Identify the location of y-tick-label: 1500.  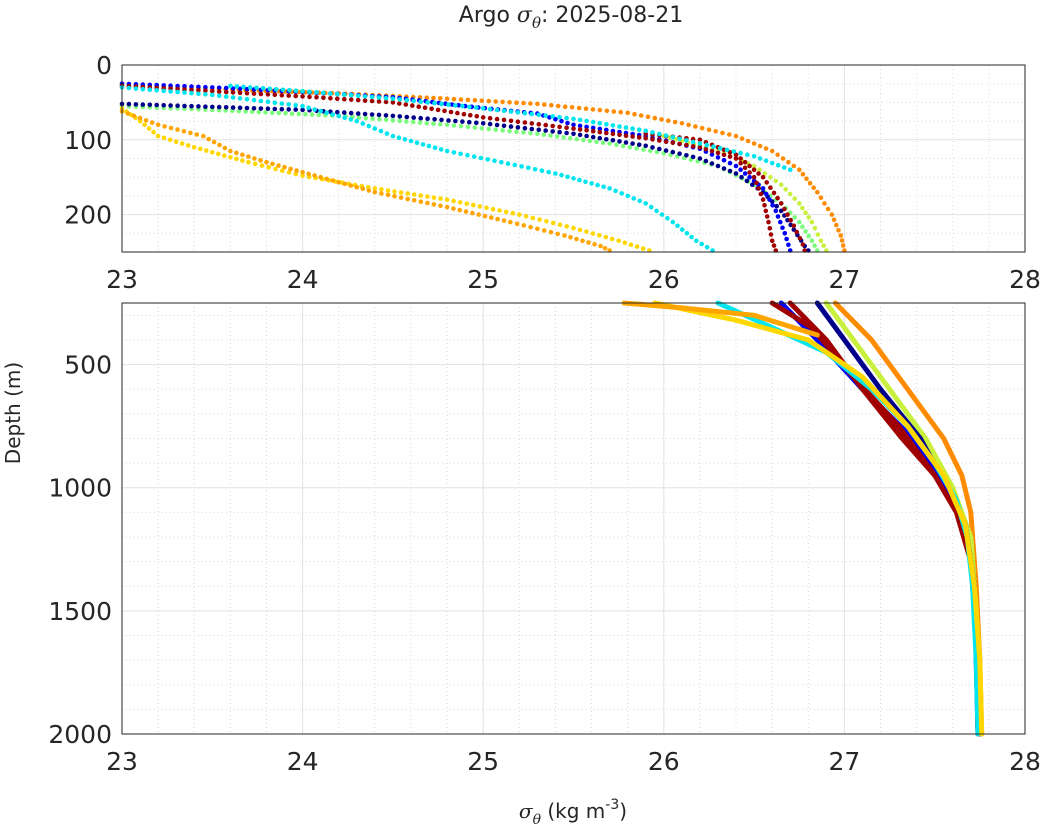
(80, 611).